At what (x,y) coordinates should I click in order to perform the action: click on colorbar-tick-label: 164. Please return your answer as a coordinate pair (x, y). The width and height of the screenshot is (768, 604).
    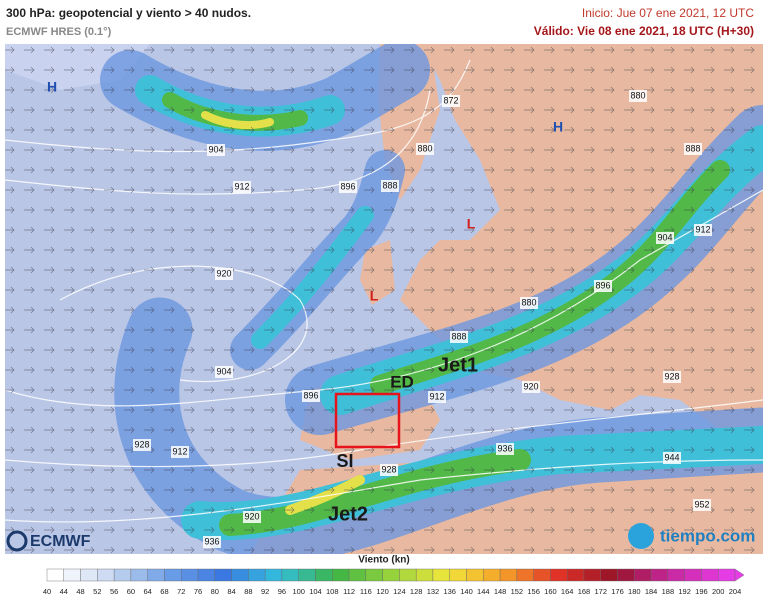
    Looking at the image, I should click on (567, 591).